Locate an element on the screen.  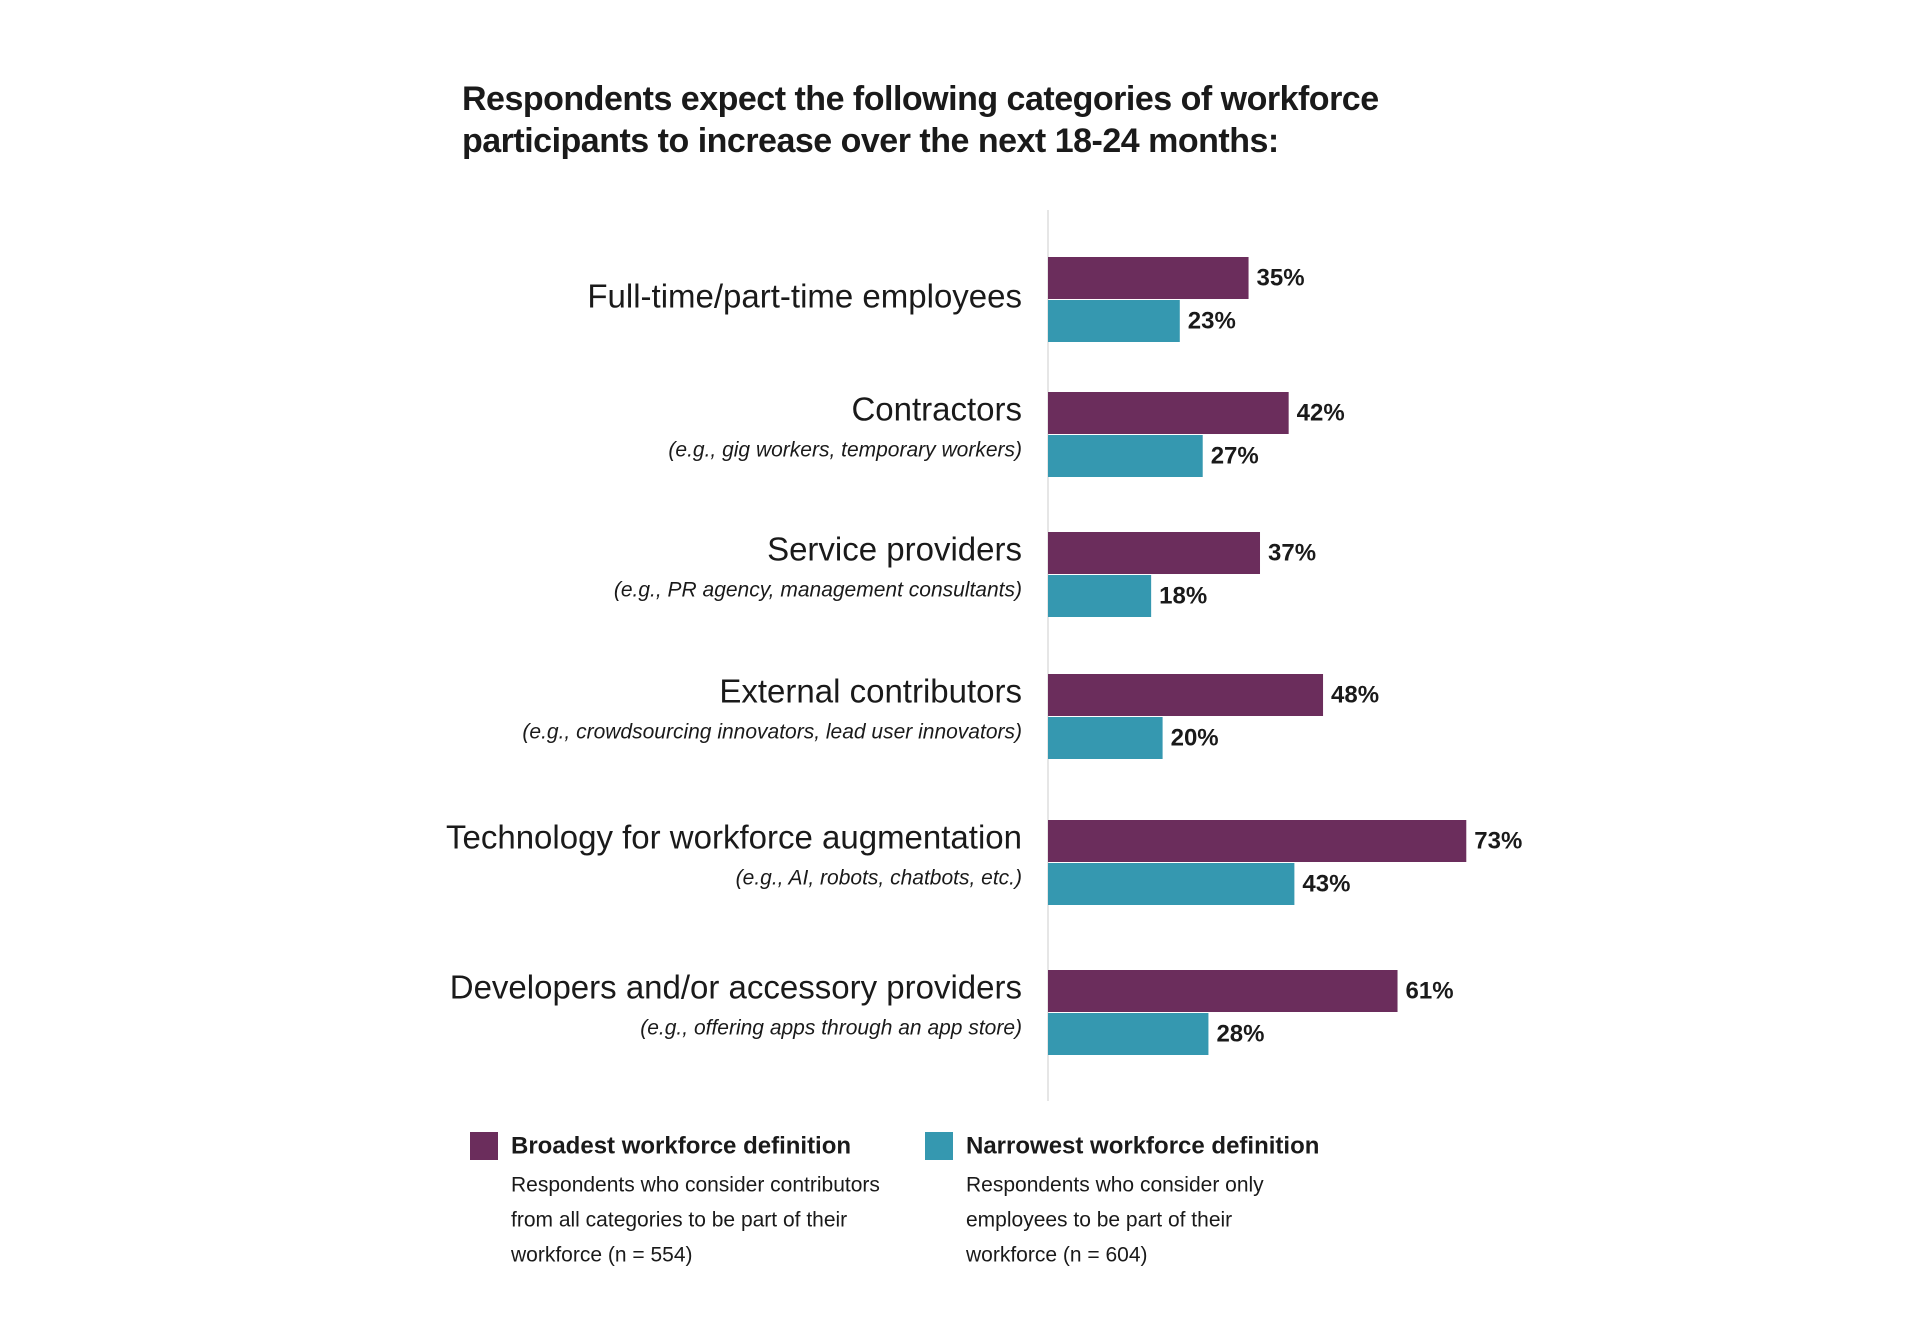
legend-label: Narrowest workforce definition is located at coordinates (1142, 1145).